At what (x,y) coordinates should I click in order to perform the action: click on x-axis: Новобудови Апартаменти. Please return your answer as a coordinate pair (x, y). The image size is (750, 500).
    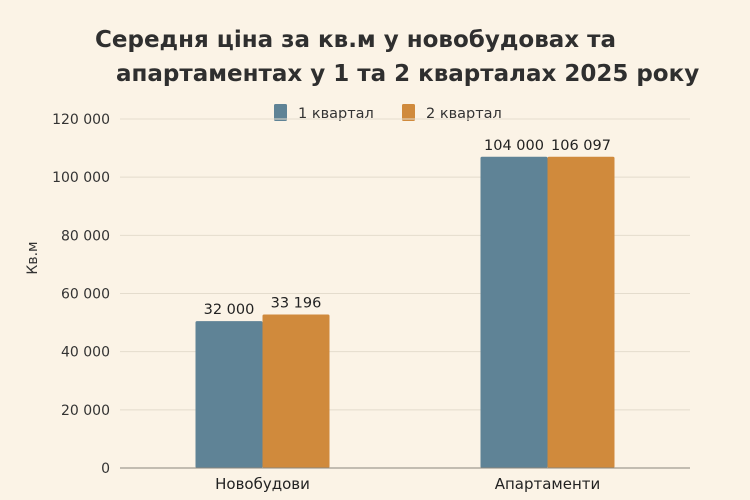
    Looking at the image, I should click on (405, 480).